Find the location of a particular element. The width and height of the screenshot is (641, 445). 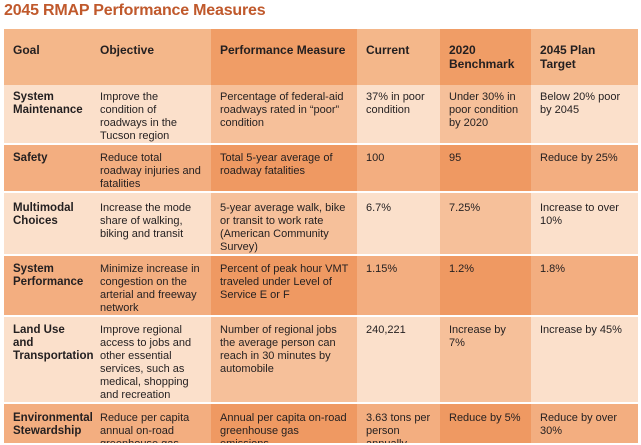

target-cell: Increase to over 10% is located at coordinates (584, 223).